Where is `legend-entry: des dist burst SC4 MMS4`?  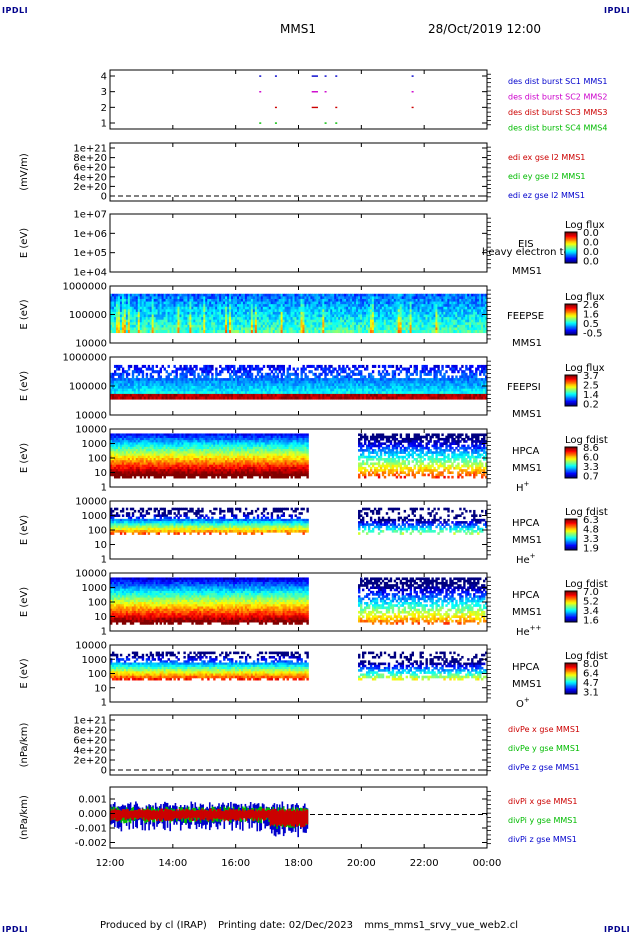 legend-entry: des dist burst SC4 MMS4 is located at coordinates (557, 128).